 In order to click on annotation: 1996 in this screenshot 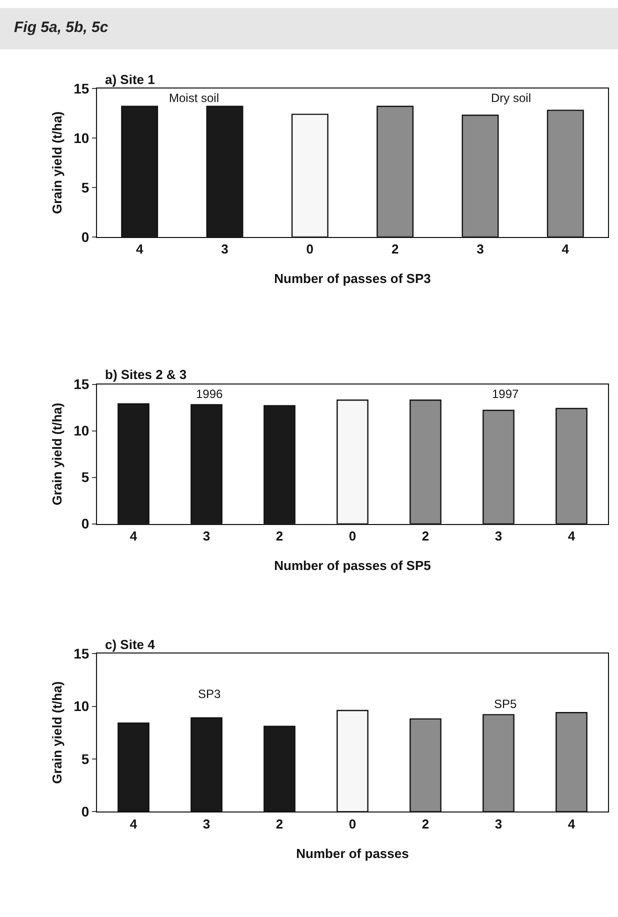, I will do `click(210, 394)`.